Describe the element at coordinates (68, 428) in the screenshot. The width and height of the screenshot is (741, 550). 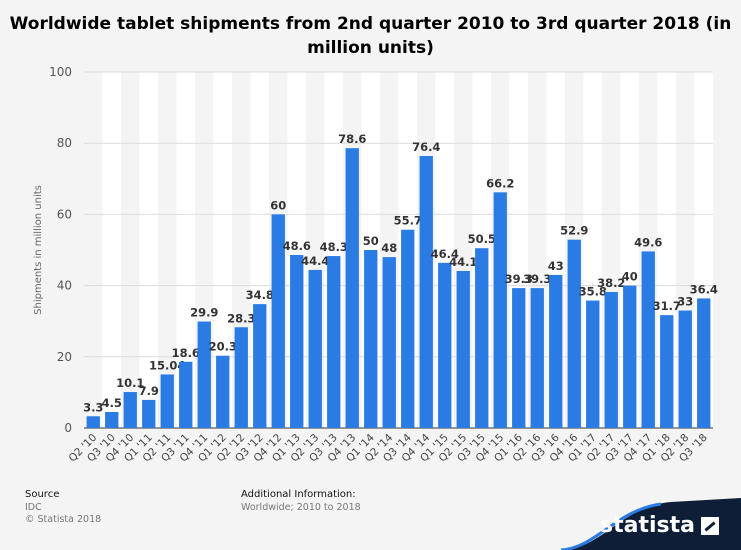
I see `y-tick-label: 0` at that location.